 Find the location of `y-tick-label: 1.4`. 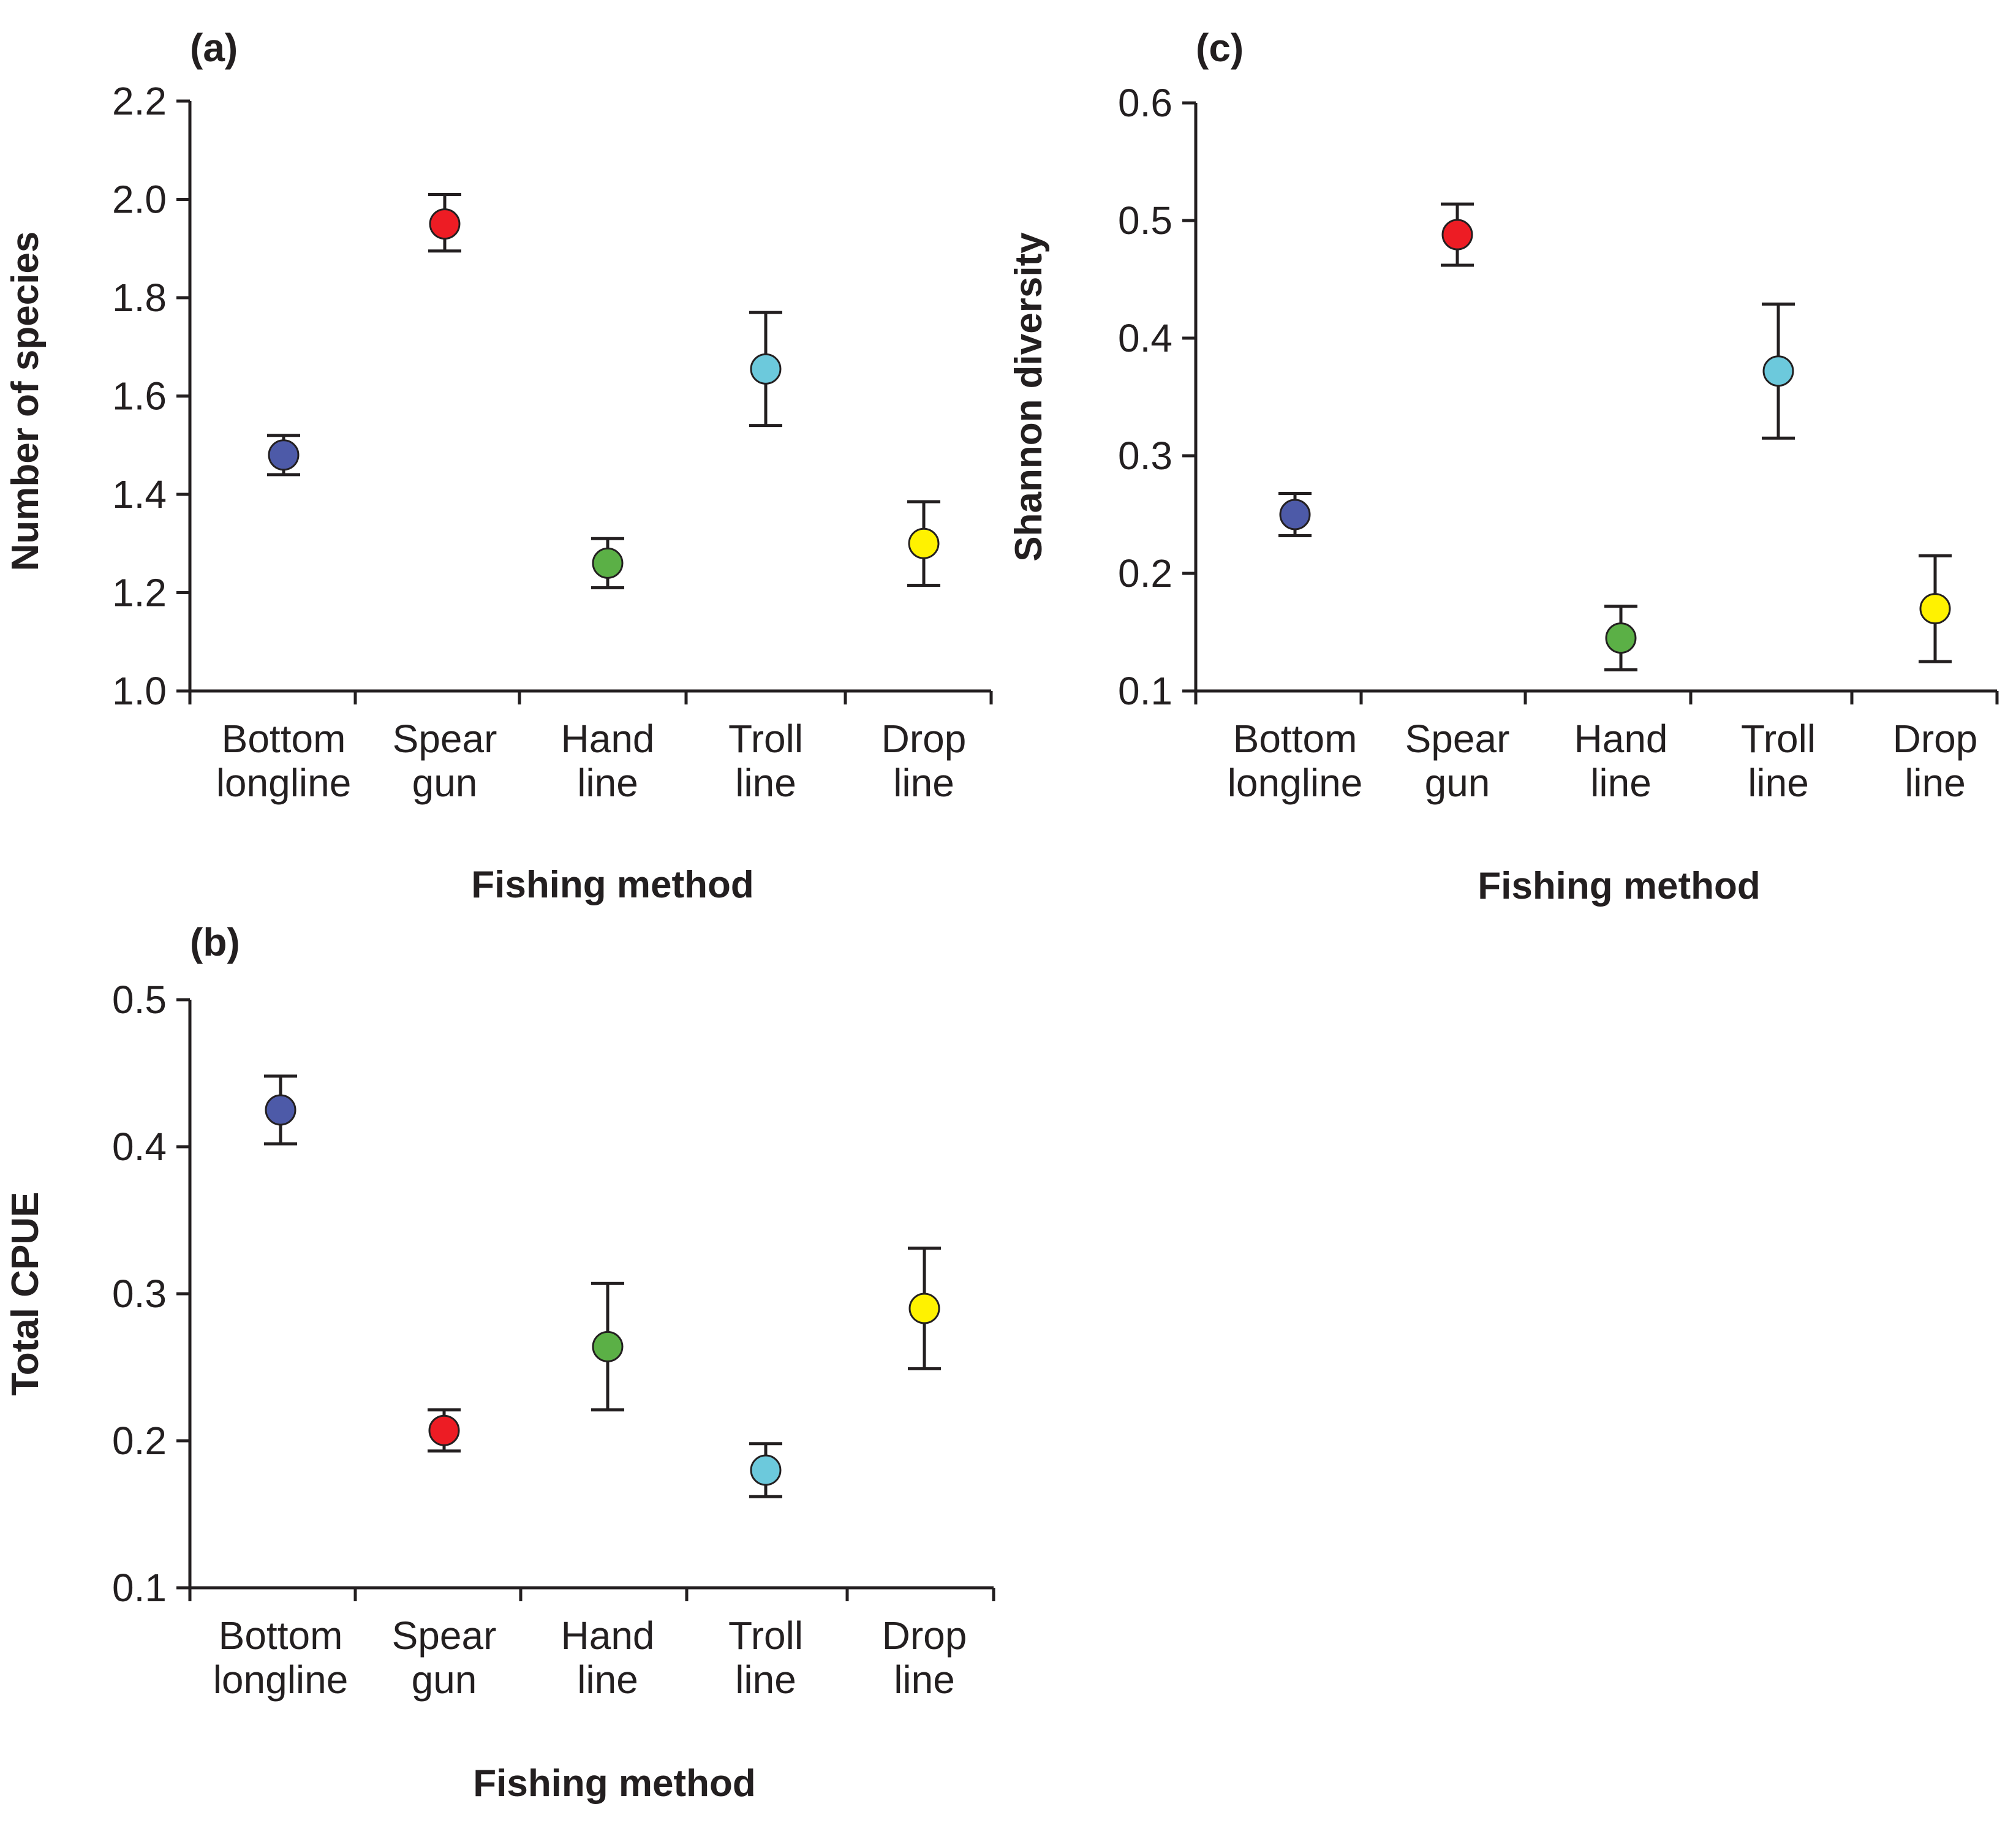

y-tick-label: 1.4 is located at coordinates (139, 494).